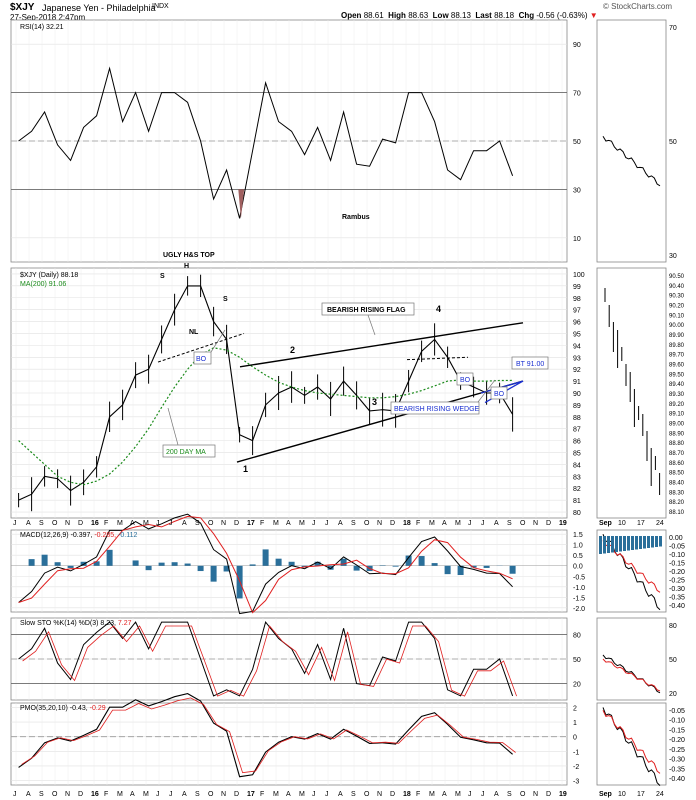  Describe the element at coordinates (677, 326) in the screenshot. I see `price-zoom-tick: 90.00` at that location.